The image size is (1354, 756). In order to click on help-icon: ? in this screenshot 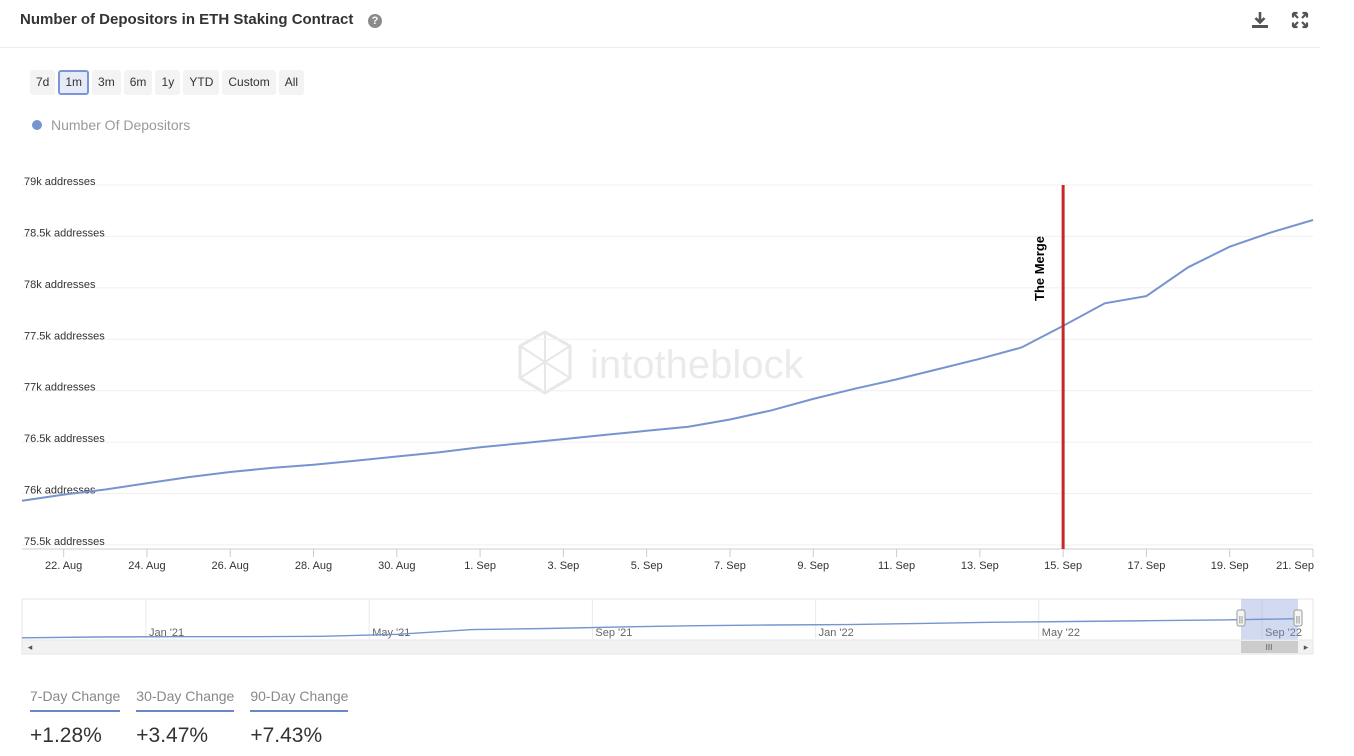, I will do `click(375, 21)`.